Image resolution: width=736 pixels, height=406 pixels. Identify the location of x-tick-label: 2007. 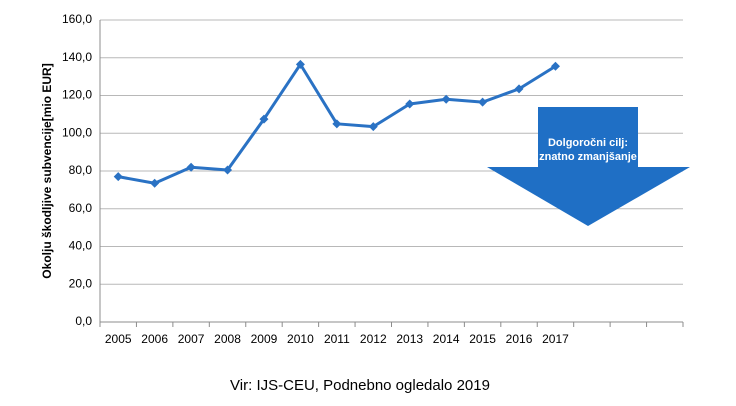
(191, 339).